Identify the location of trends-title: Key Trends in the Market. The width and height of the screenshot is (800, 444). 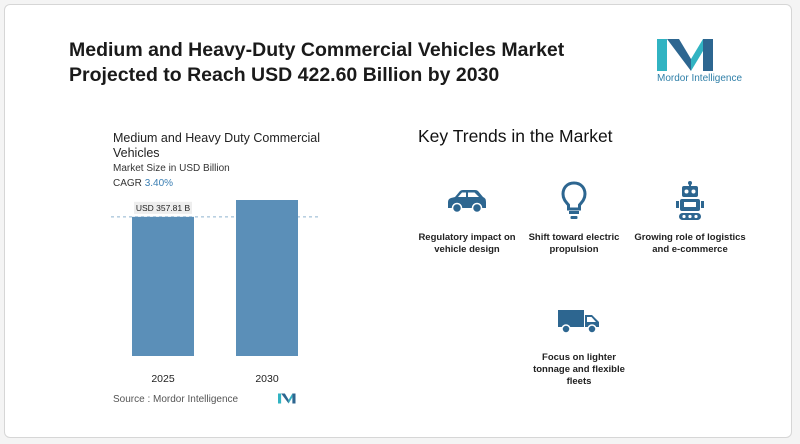
(515, 136).